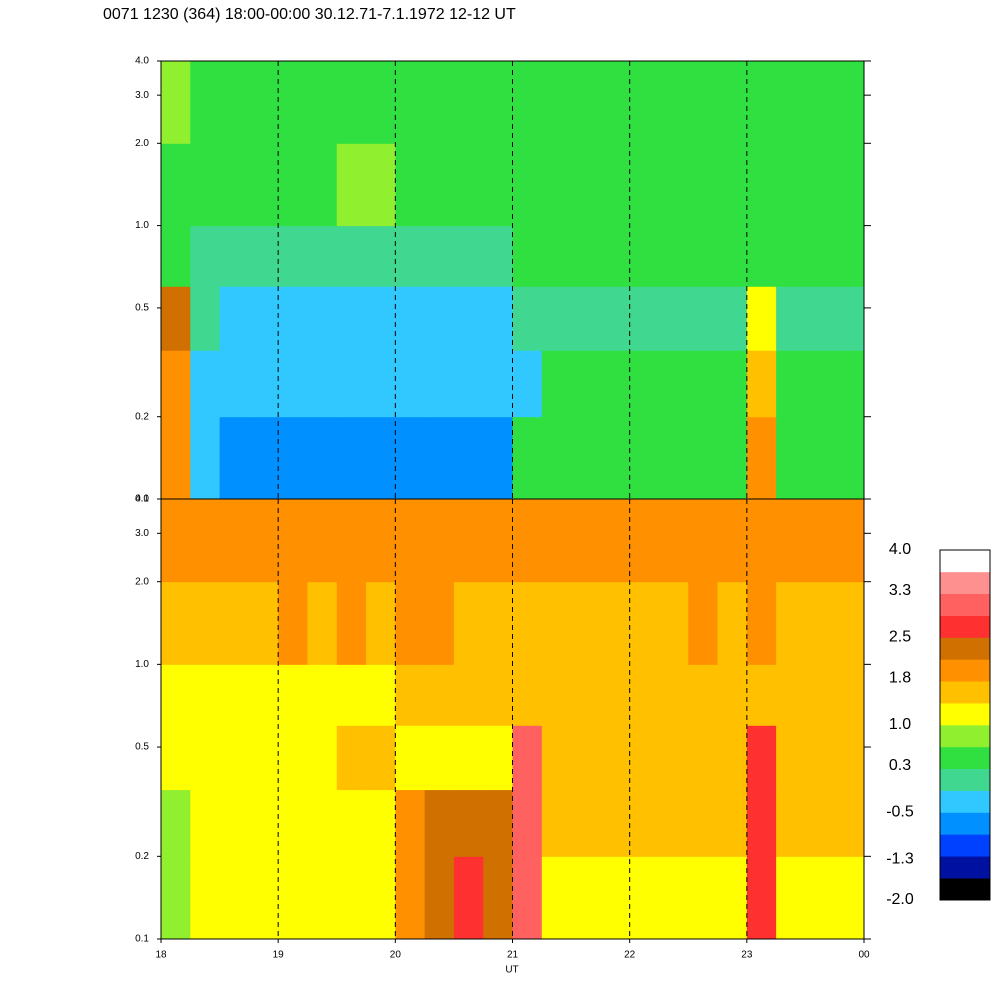 This screenshot has width=1000, height=1000. What do you see at coordinates (511, 970) in the screenshot?
I see `x-axis-label: UT` at bounding box center [511, 970].